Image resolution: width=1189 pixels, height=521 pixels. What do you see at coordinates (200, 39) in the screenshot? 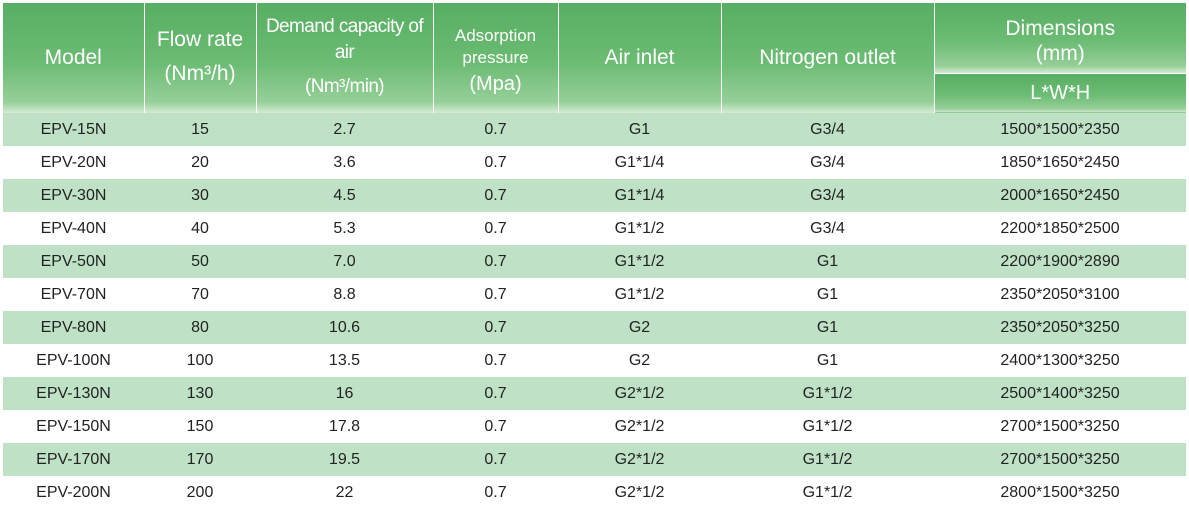
I see `header-flow-rate-label: Flow rate` at bounding box center [200, 39].